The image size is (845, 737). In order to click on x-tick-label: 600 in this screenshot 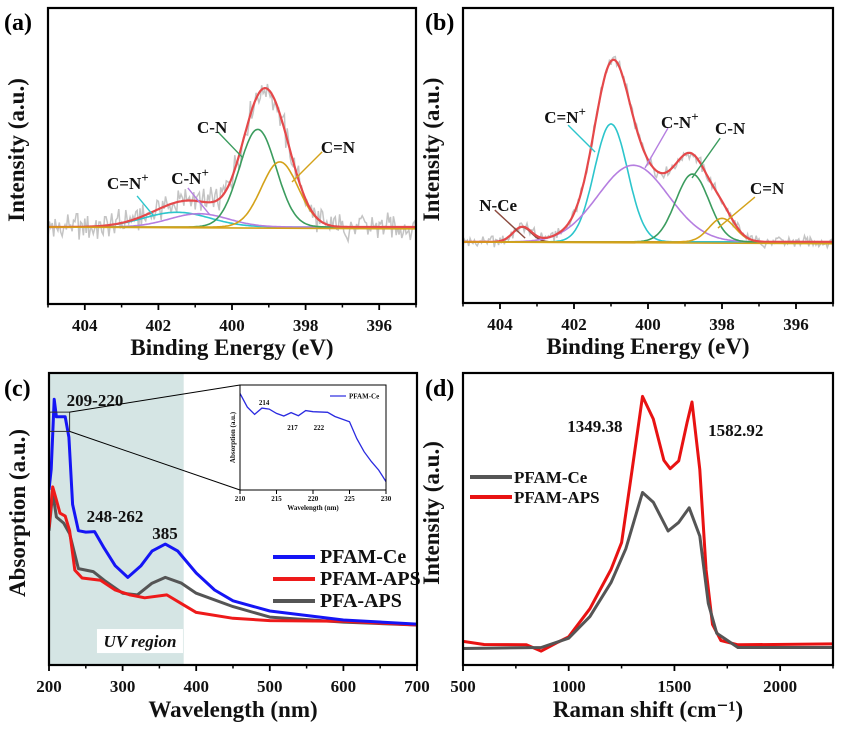, I will do `click(344, 686)`.